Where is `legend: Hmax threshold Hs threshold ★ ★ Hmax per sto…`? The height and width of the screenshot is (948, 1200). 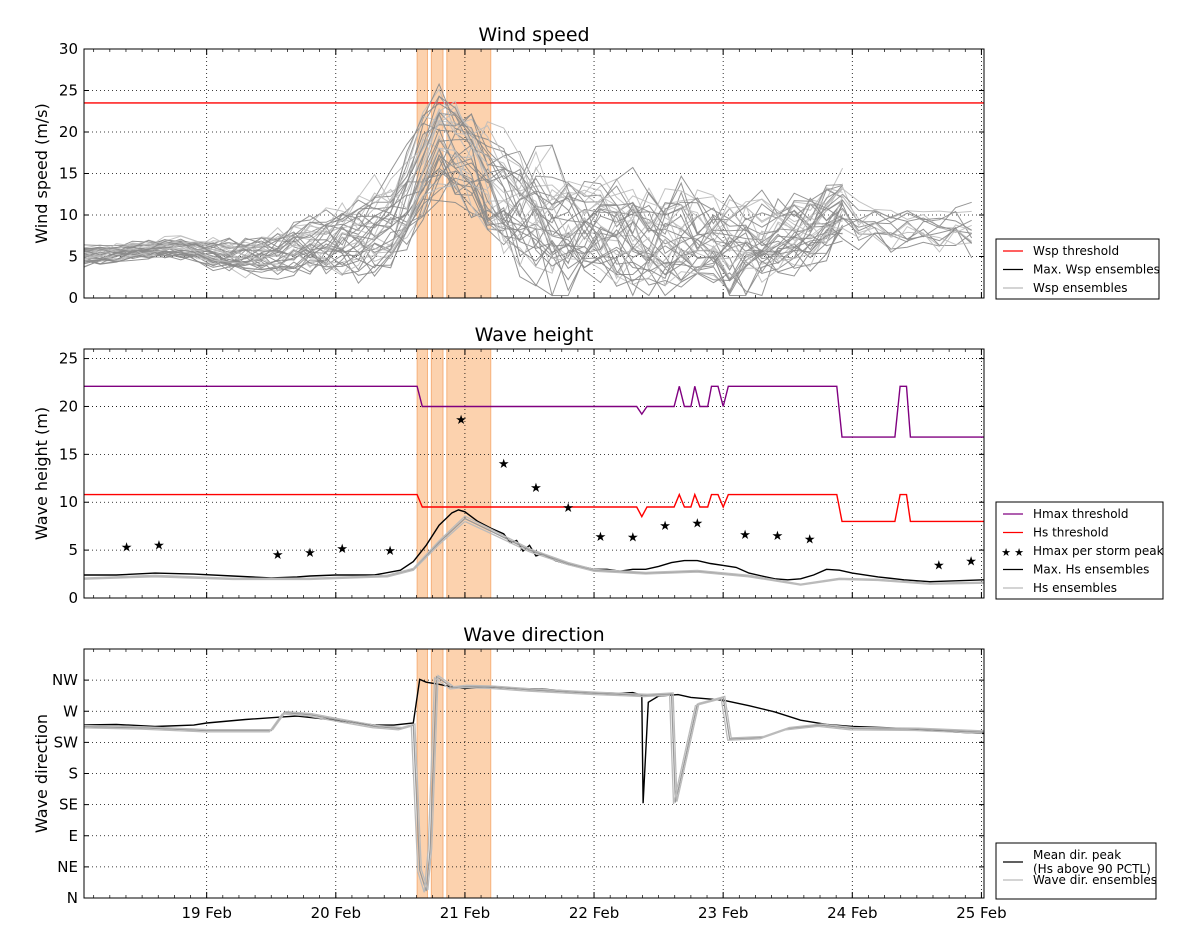 legend: Hmax threshold Hs threshold ★ ★ Hmax per sto… is located at coordinates (1079, 550).